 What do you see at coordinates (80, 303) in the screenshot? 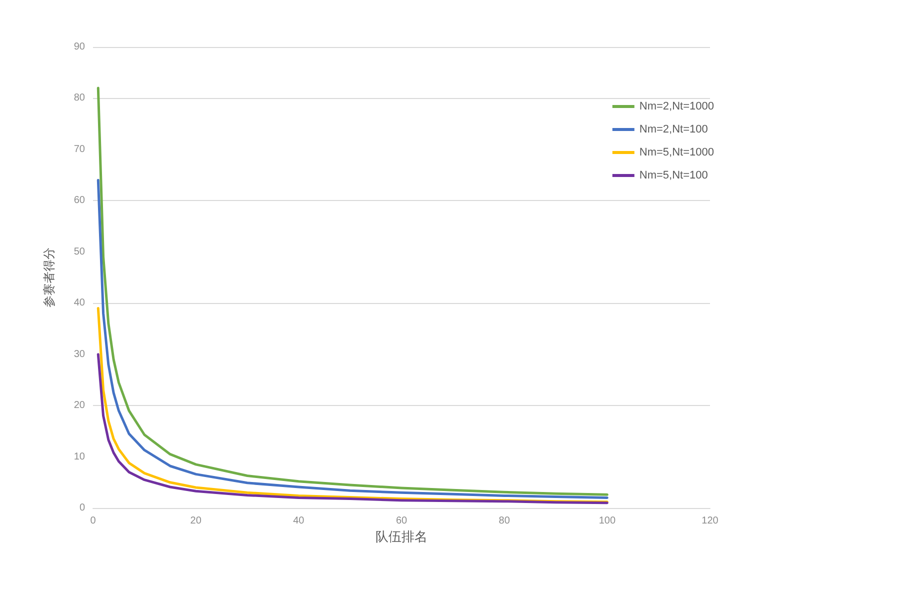
I see `y-tick-label: 40` at bounding box center [80, 303].